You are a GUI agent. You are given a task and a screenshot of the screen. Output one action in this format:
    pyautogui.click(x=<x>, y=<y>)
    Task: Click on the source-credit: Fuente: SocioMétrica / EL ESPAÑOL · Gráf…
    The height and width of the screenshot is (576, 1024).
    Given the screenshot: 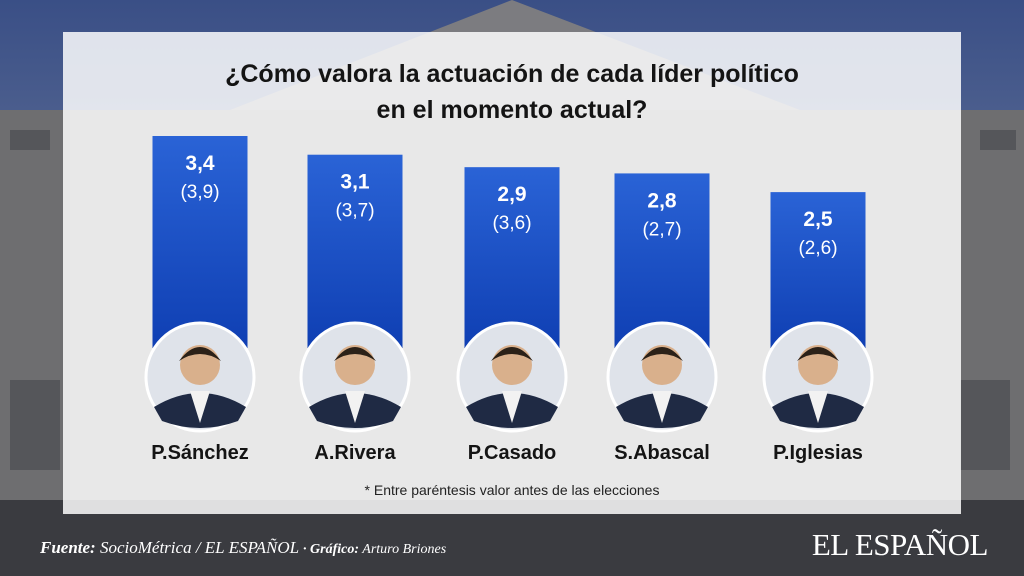 What is the action you would take?
    pyautogui.click(x=243, y=548)
    